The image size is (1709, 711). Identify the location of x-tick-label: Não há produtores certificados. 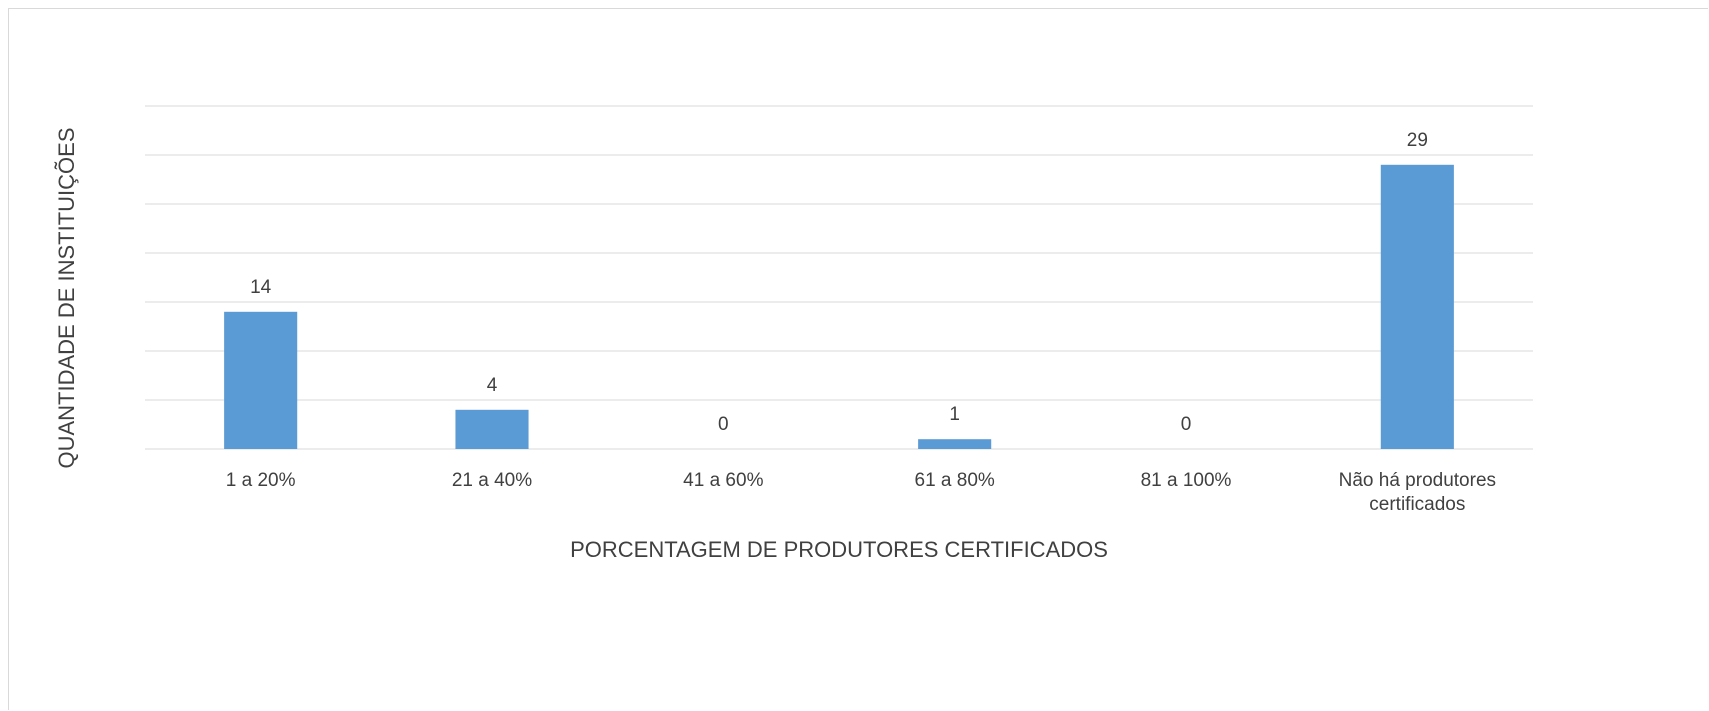
(1417, 492).